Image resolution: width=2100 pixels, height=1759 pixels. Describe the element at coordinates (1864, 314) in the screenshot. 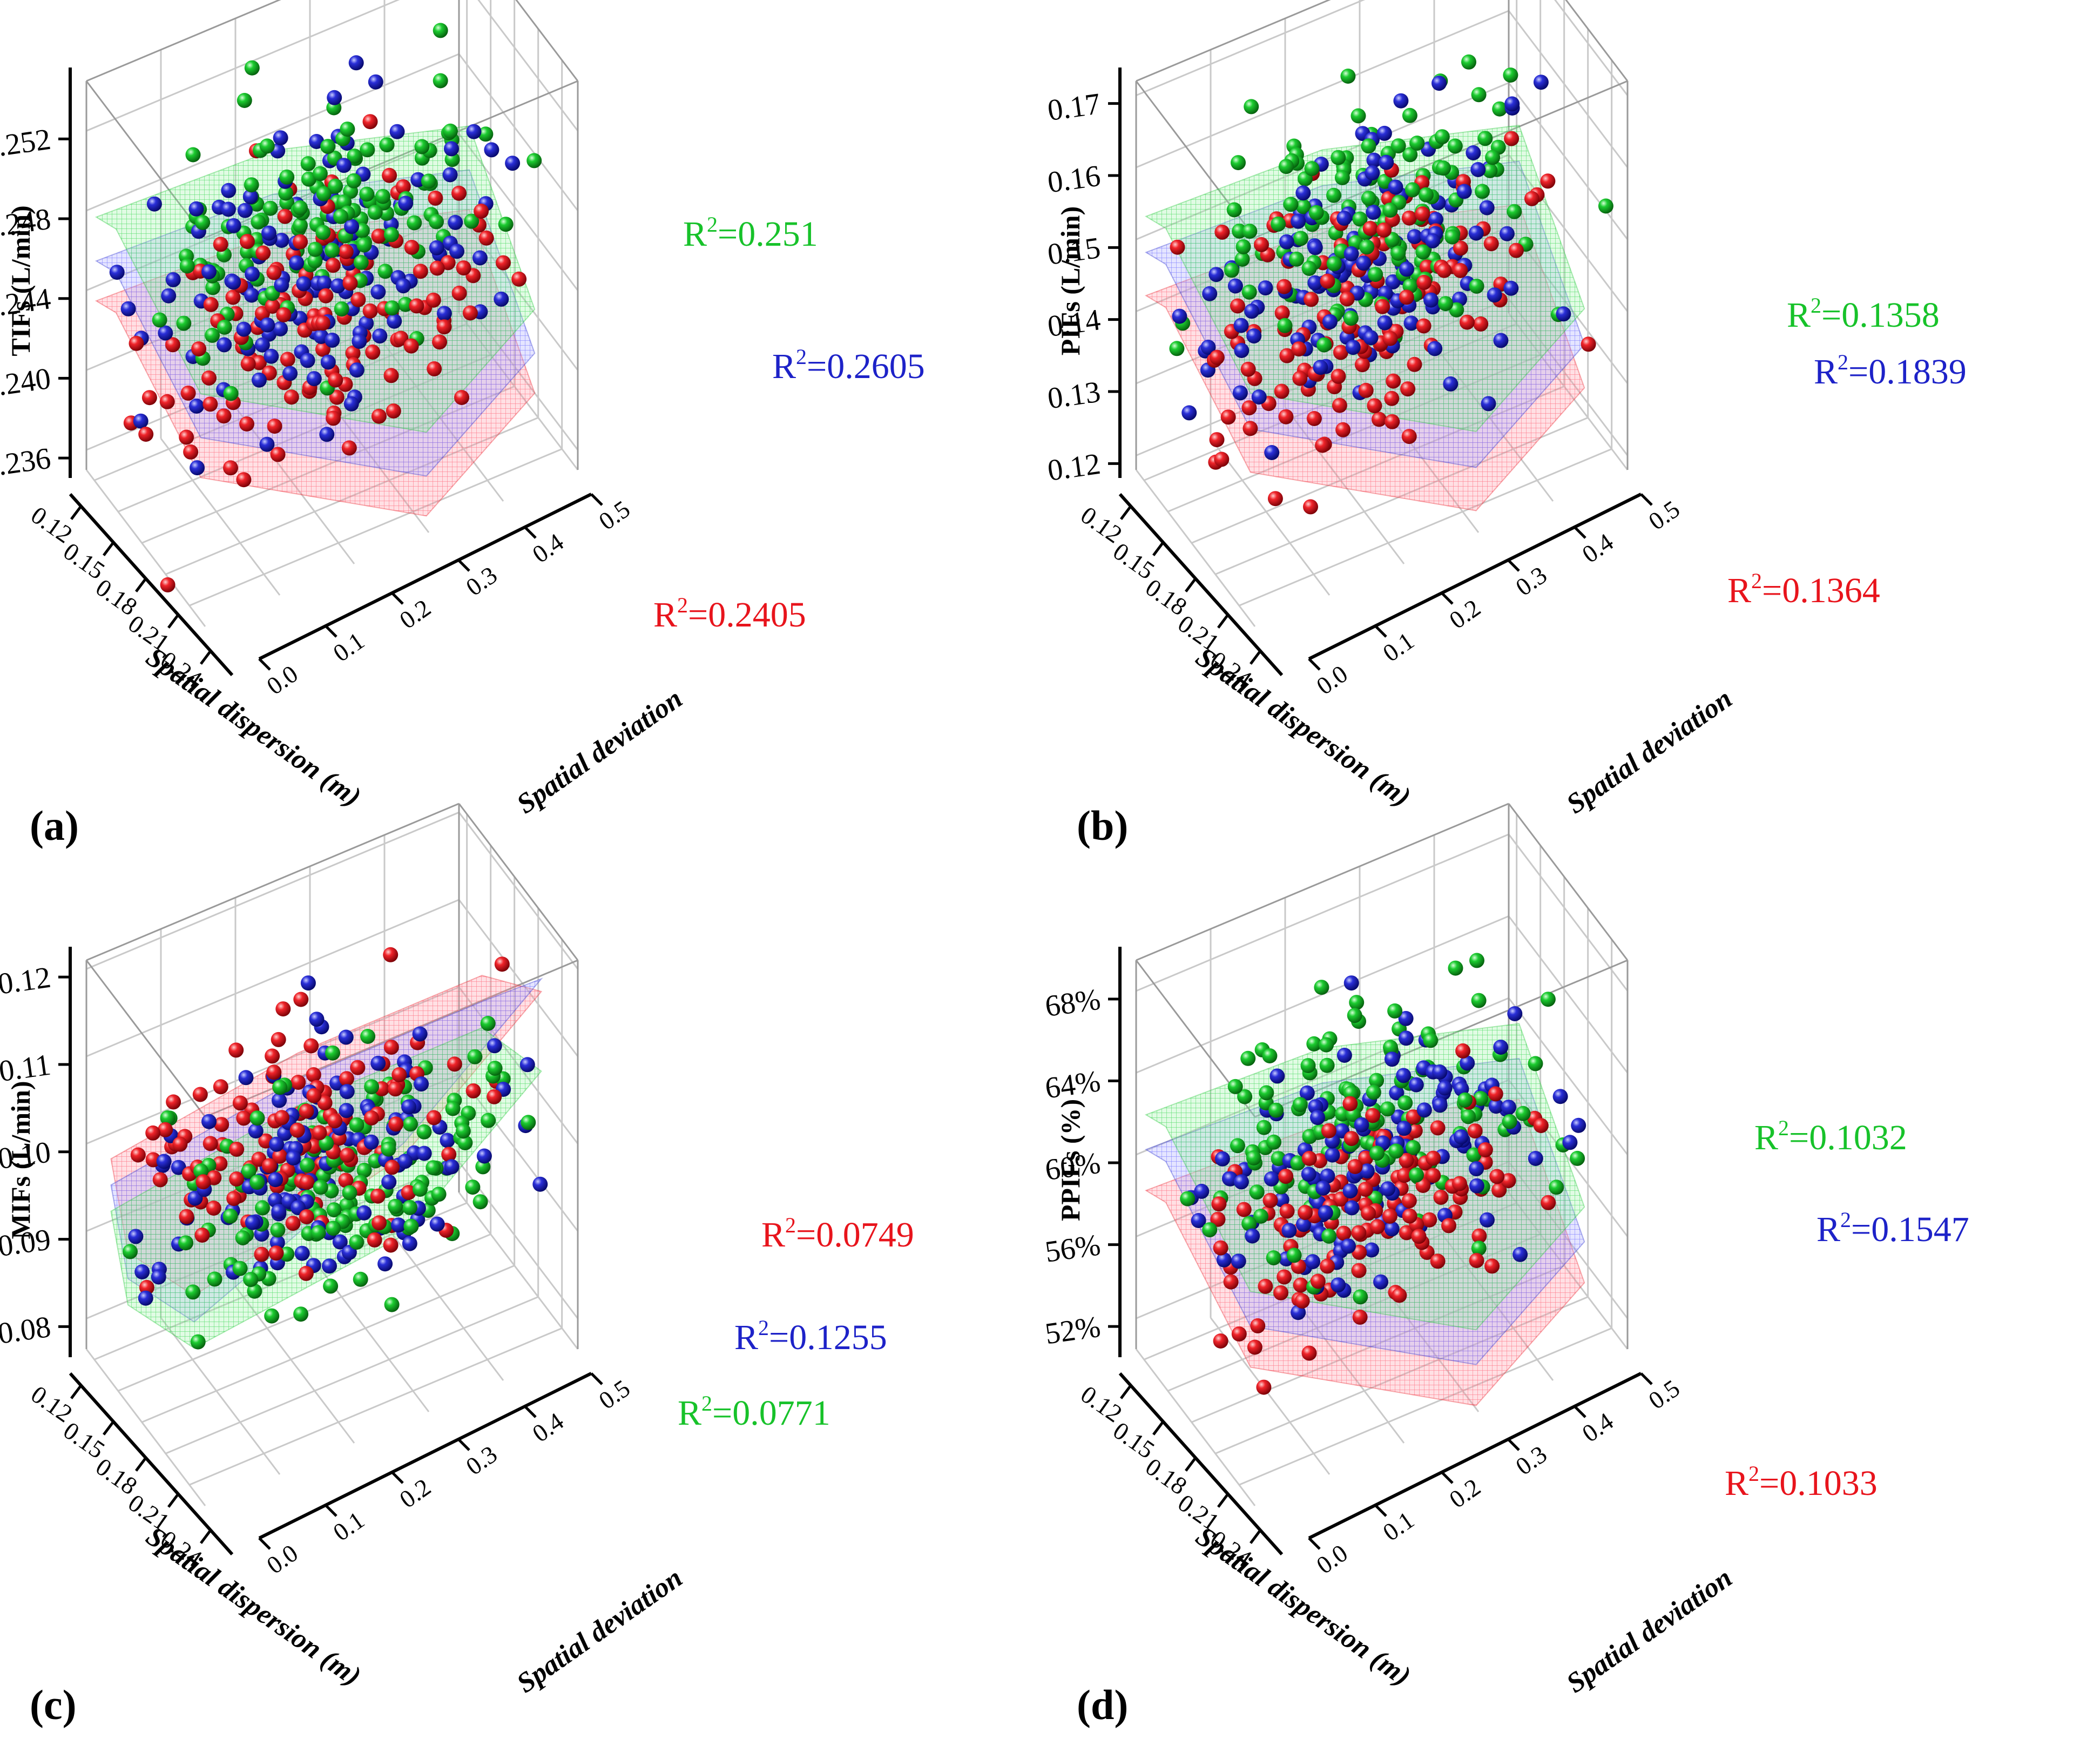

I see `r2-label-green: R2=0.1358` at that location.